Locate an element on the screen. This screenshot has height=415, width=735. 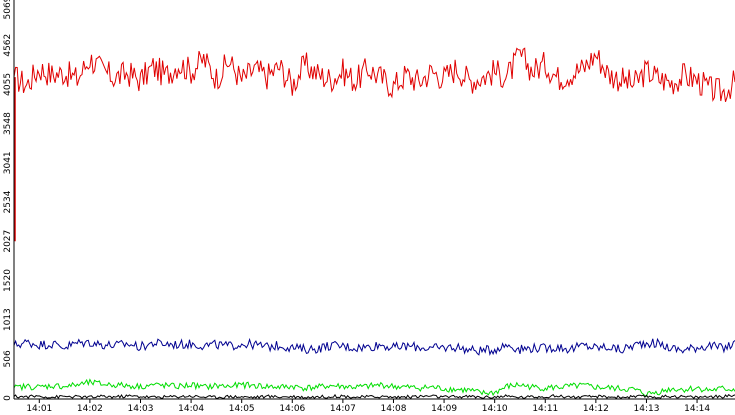
y-axis-ticks: 0 506 1013 1520 2027 2534 3041 3548 4055 4562 5069 is located at coordinates (8, 200).